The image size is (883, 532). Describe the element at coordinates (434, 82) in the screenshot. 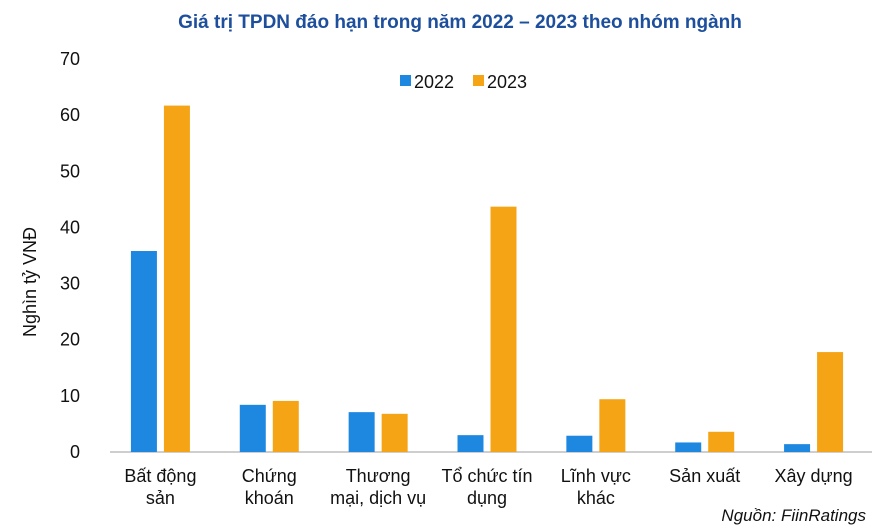

I see `legend-label: 2022` at that location.